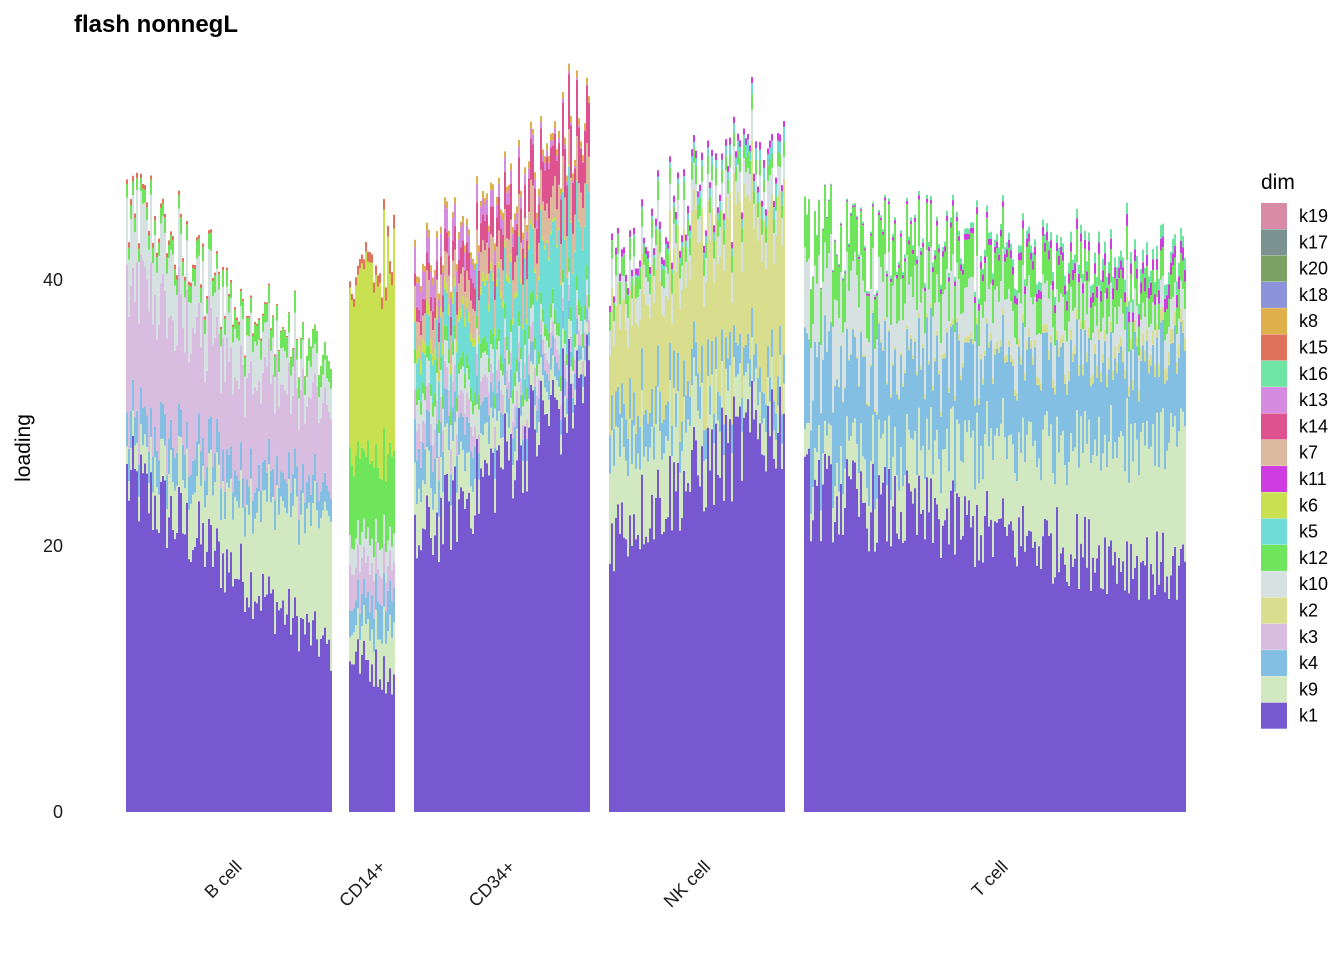 The height and width of the screenshot is (960, 1344). What do you see at coordinates (1274, 557) in the screenshot?
I see `legend-swatch-k12` at bounding box center [1274, 557].